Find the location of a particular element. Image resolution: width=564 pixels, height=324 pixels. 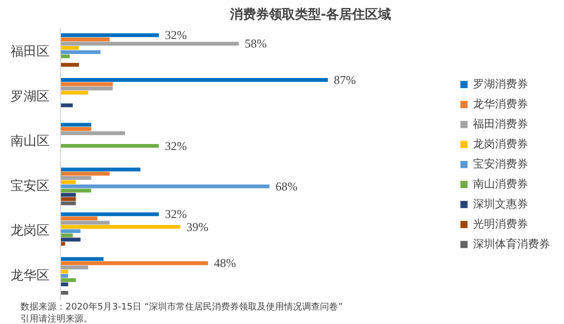

text: 引用请注明来源。 is located at coordinates (56, 319).